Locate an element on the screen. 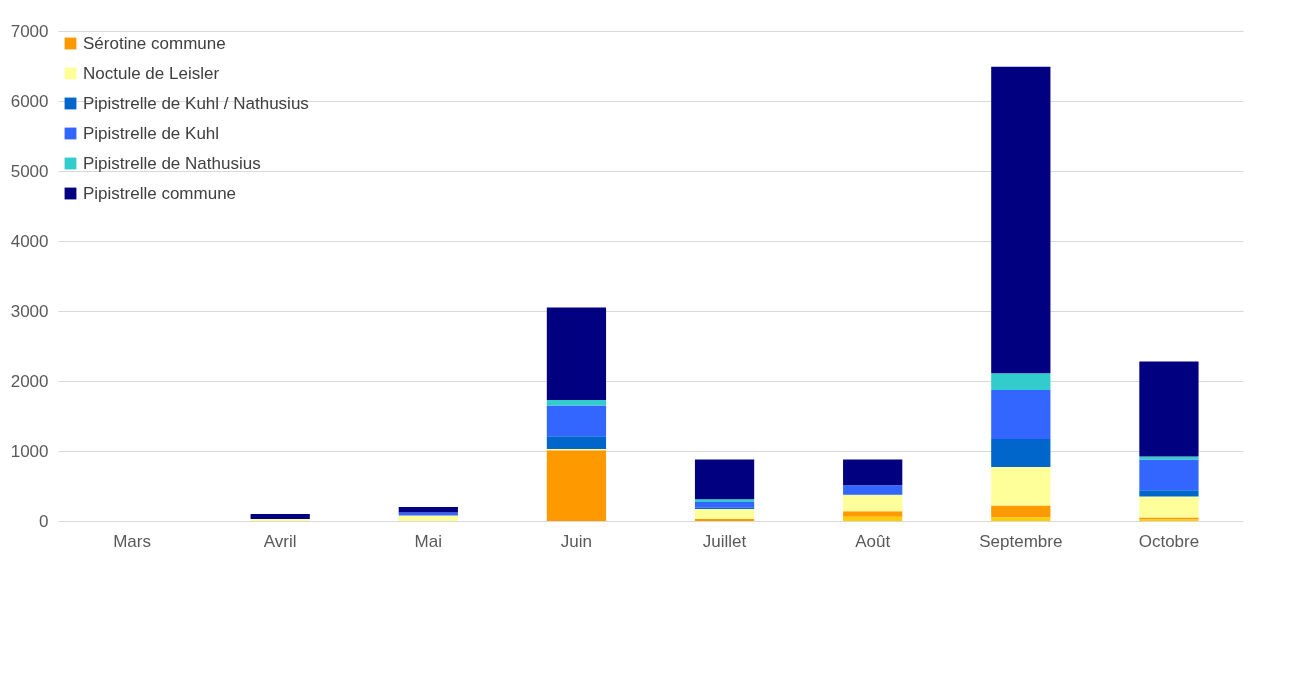 The image size is (1293, 696). x-tick-label: Mai is located at coordinates (428, 541).